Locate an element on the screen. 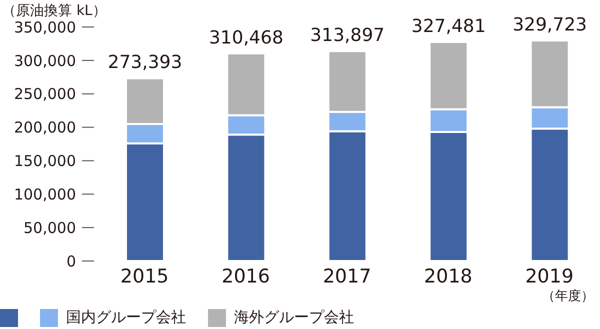  y-tick-label: 50,000 is located at coordinates (50, 227).